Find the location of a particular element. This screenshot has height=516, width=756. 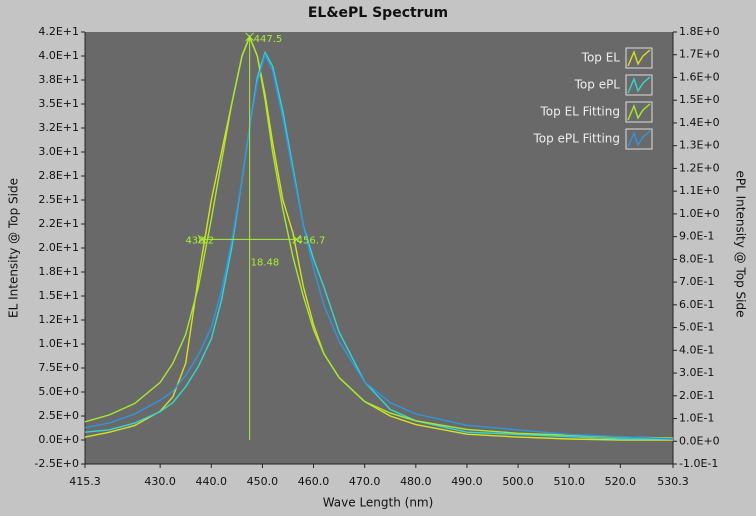

y2-tick-label: 5.0E-1 is located at coordinates (696, 327).